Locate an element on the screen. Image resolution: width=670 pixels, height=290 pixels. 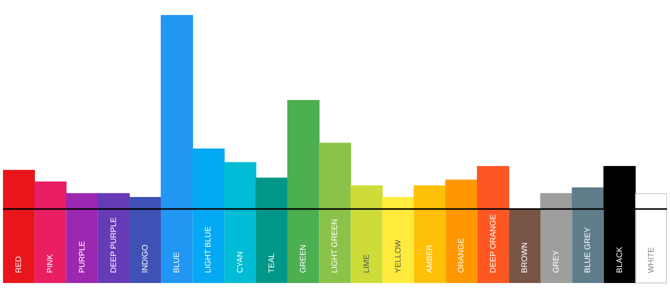
x-tick-label: BLUE is located at coordinates (177, 262).